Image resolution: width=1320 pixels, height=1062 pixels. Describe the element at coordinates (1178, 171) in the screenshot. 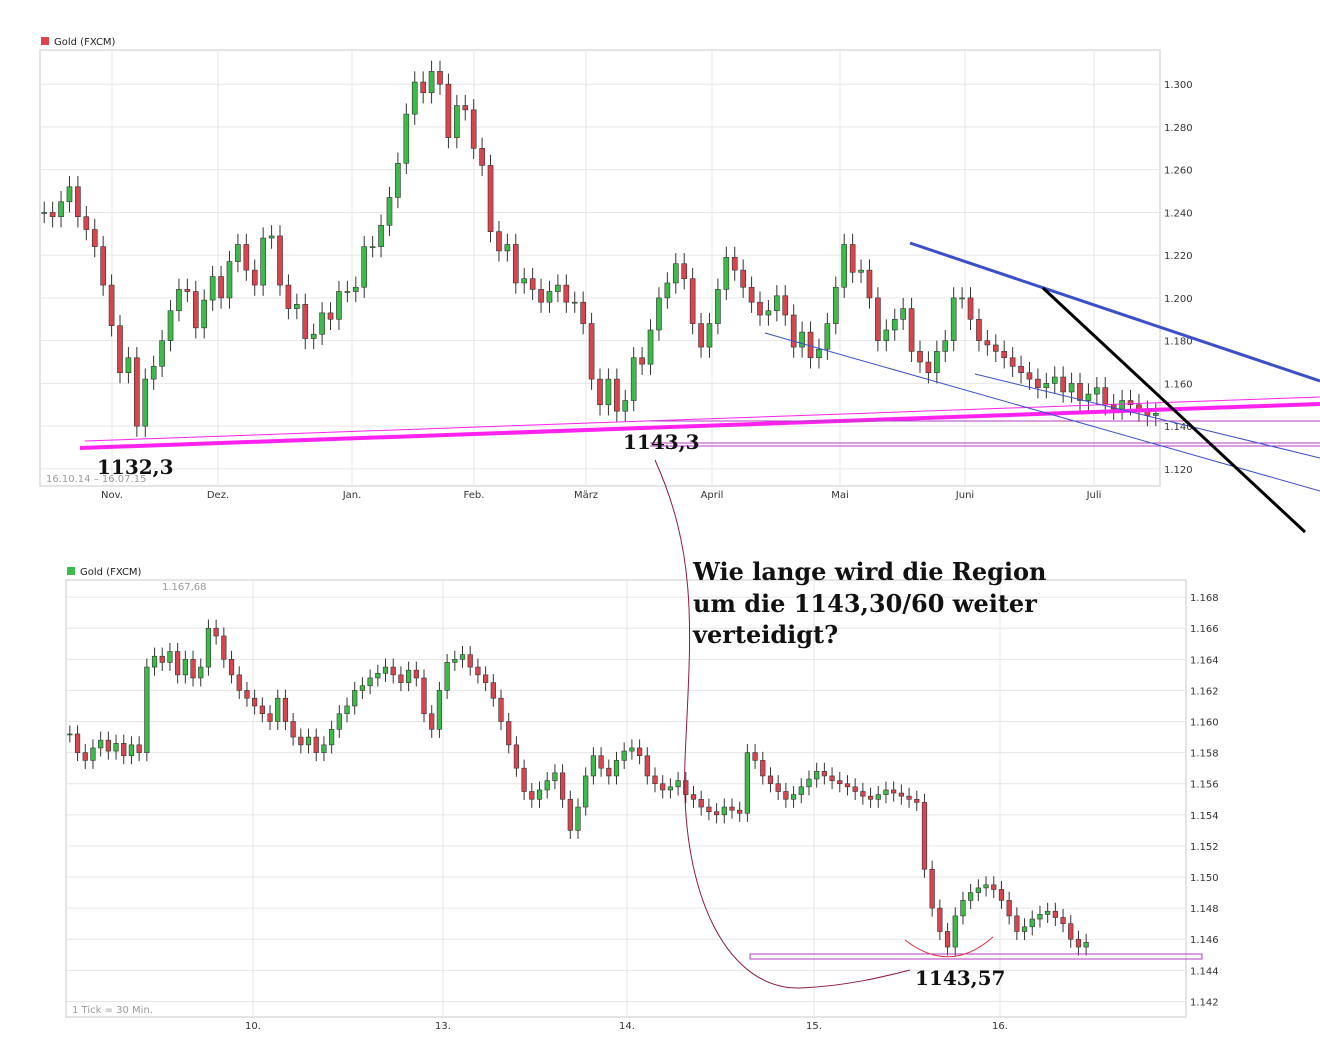

I see `y-tick-label: 1.260` at that location.